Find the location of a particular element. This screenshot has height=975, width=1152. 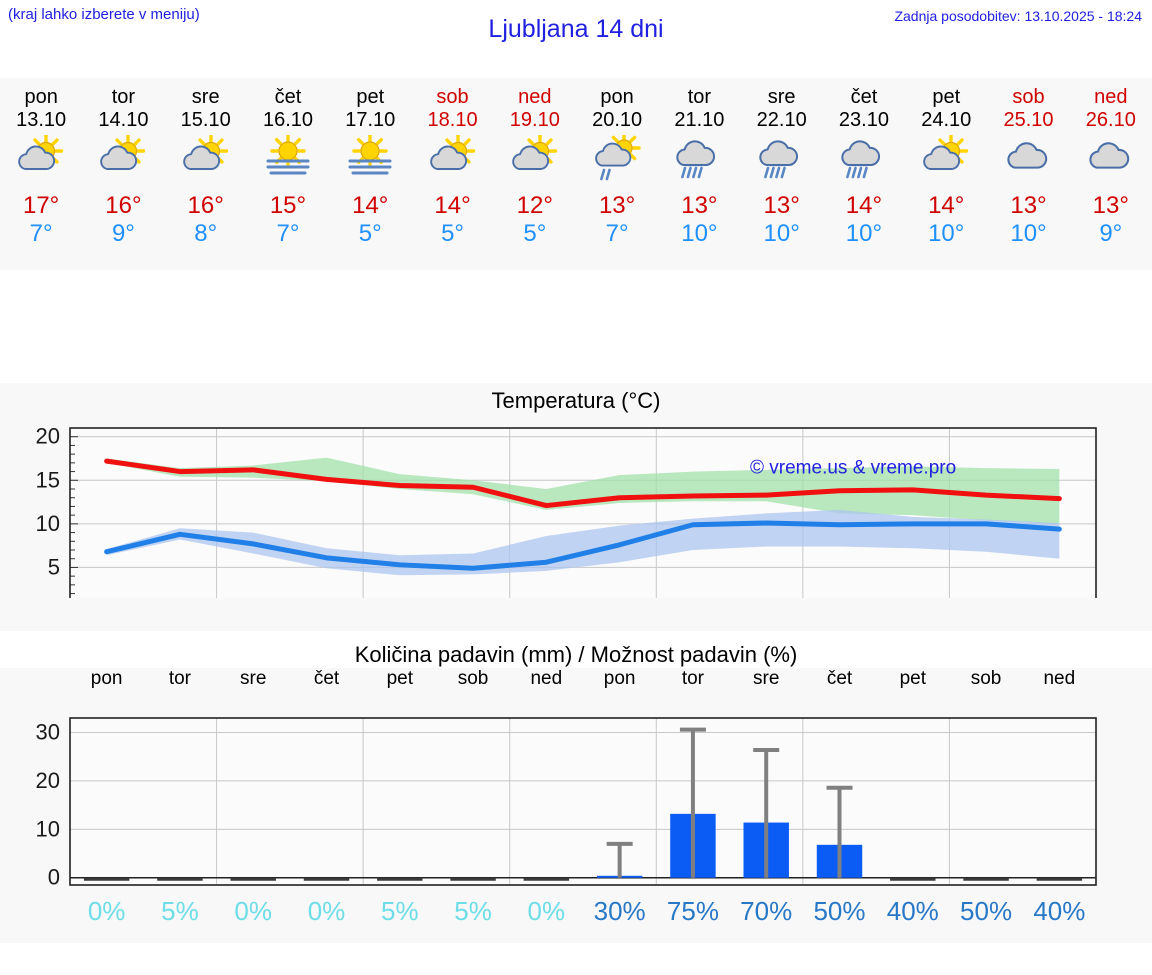

forecast-day-14: ned 26.10 13° 9° is located at coordinates (1111, 174).